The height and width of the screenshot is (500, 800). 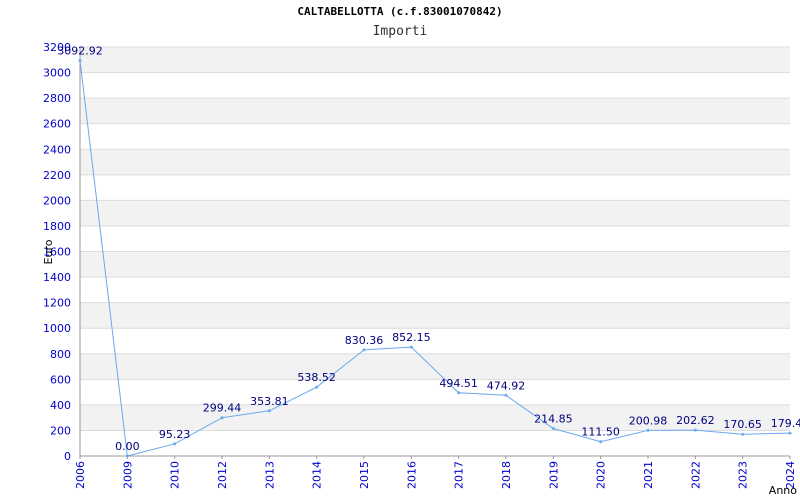 I want to click on y-tick-label: 200, so click(x=60, y=430).